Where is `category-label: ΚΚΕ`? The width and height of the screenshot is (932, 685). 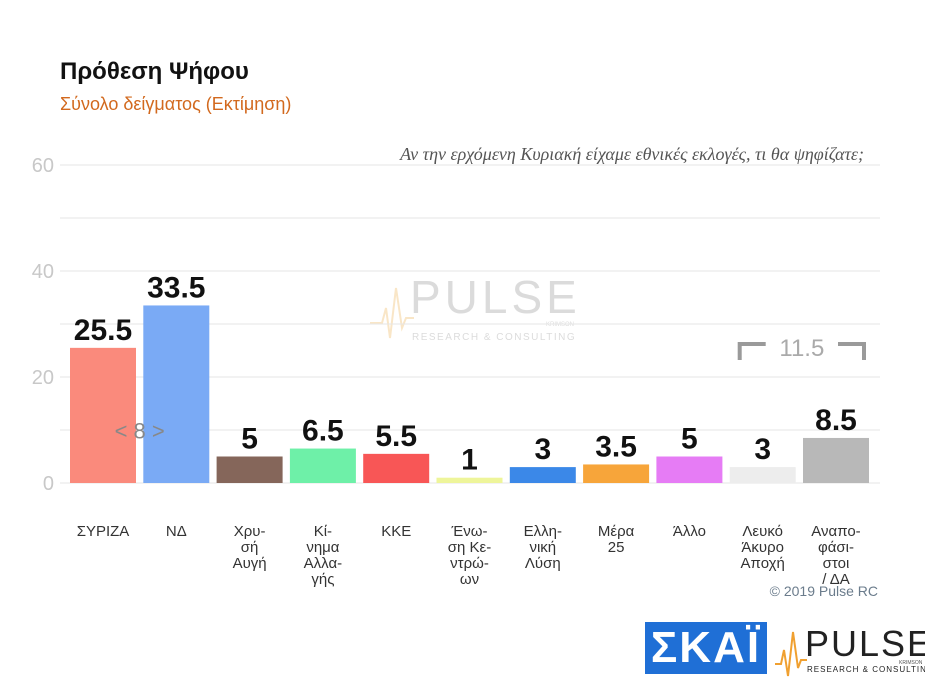 category-label: ΚΚΕ is located at coordinates (396, 531).